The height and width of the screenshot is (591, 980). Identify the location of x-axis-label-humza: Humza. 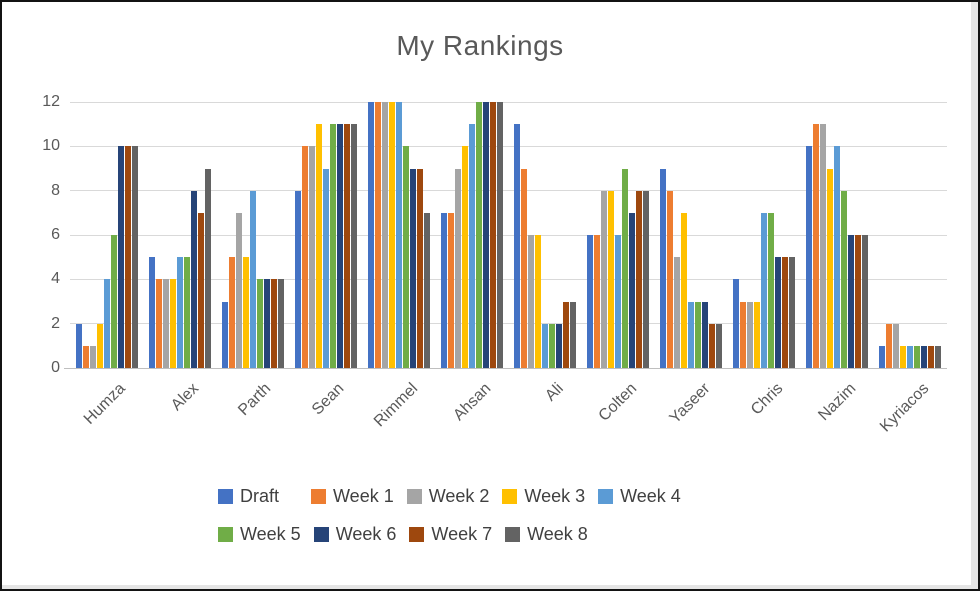
(104, 404).